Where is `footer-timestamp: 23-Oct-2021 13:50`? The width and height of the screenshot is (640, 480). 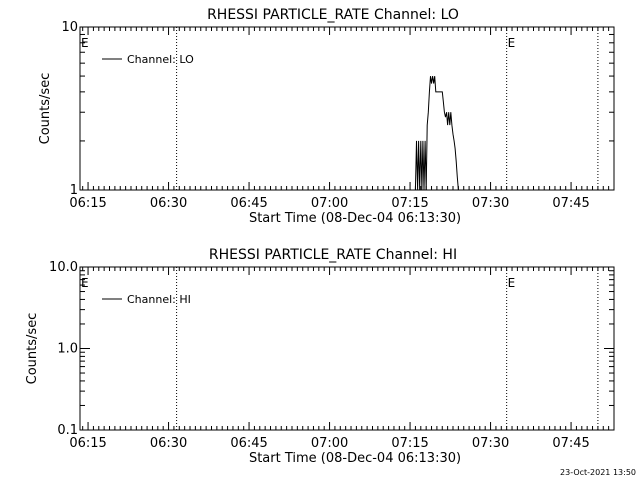
footer-timestamp: 23-Oct-2021 13:50 is located at coordinates (598, 472).